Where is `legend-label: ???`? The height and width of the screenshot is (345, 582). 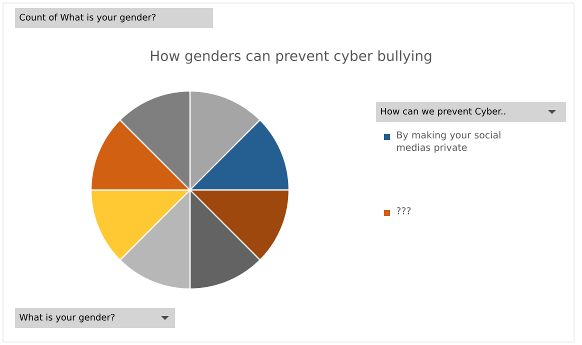
legend-label: ??? is located at coordinates (403, 210).